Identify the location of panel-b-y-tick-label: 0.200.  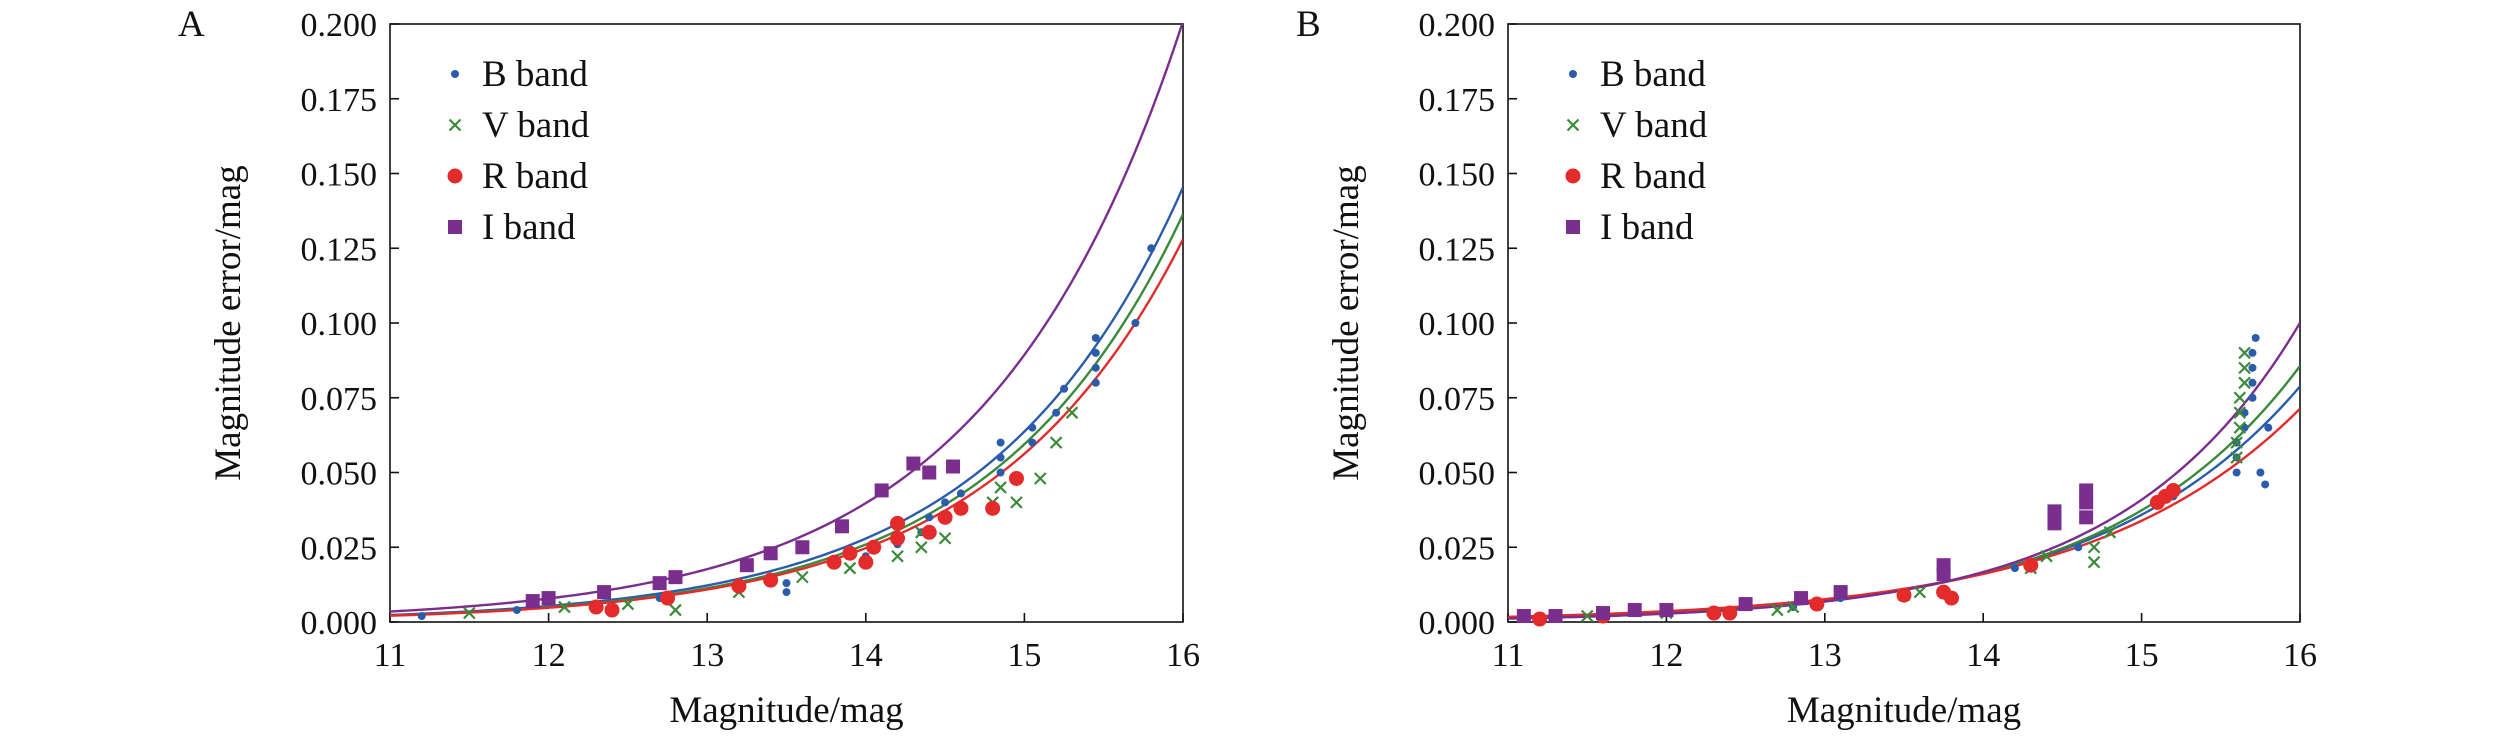
(1457, 25).